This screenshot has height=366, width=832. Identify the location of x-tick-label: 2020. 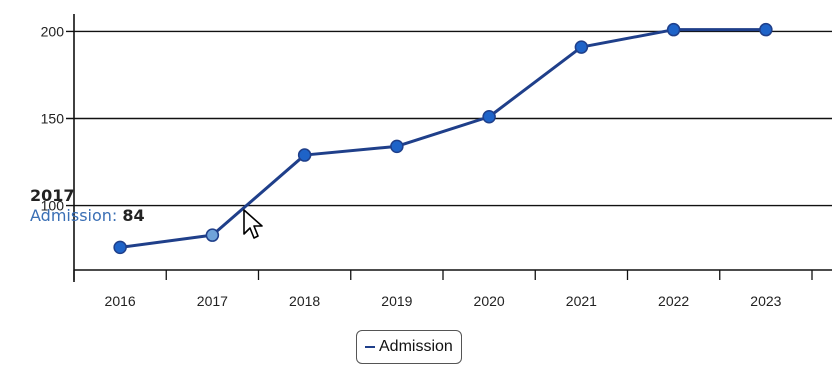
(489, 301).